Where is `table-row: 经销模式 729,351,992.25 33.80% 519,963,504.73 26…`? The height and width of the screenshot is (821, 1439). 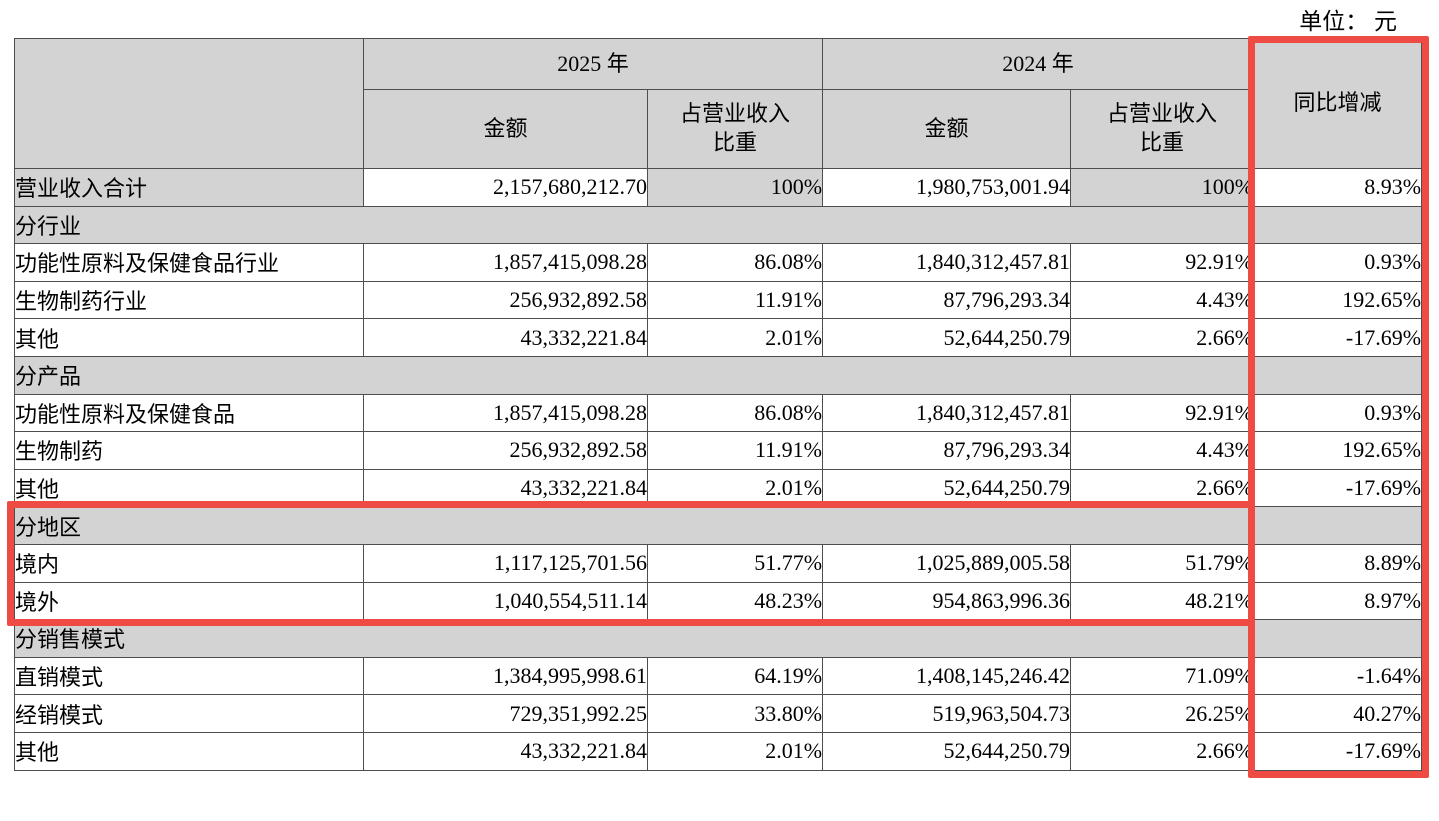
table-row: 经销模式 729,351,992.25 33.80% 519,963,504.73 26… is located at coordinates (718, 713).